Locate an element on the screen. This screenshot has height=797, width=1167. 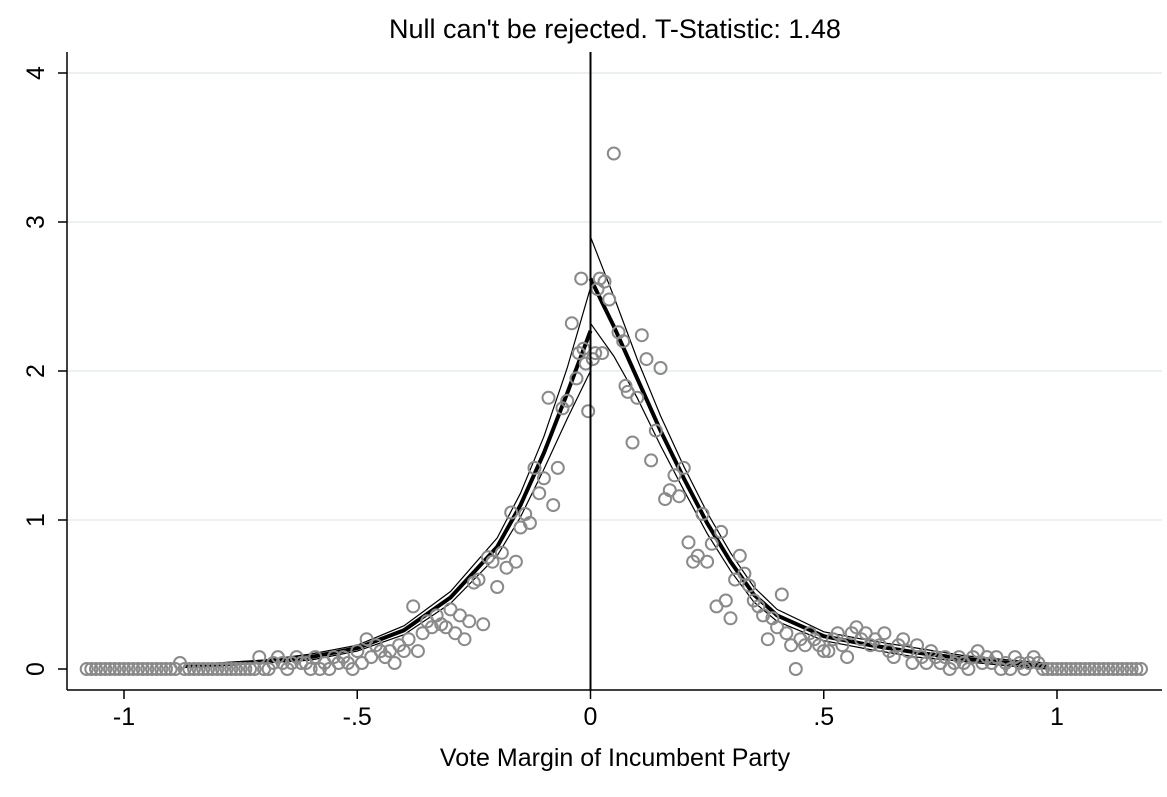
y-tick-label: 4 is located at coordinates (36, 73).